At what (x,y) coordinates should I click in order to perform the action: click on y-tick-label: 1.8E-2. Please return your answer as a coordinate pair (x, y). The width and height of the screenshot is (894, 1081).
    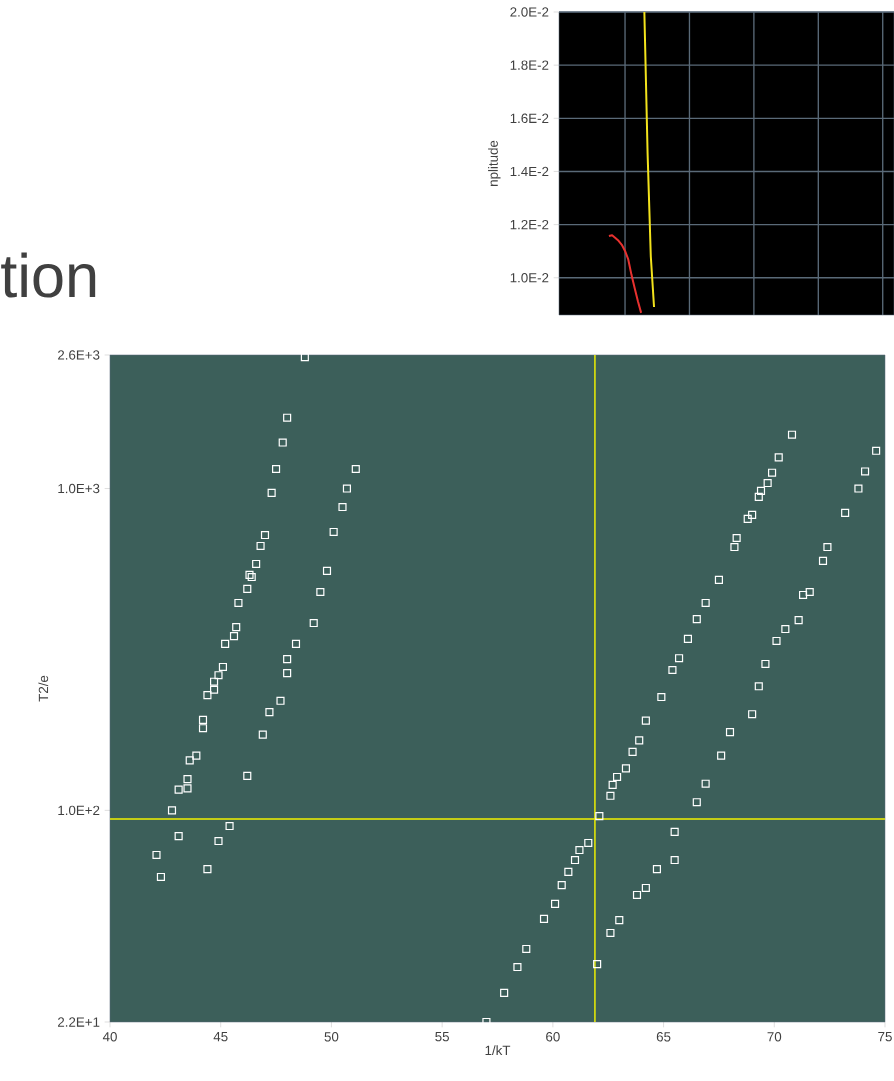
    Looking at the image, I should click on (529, 65).